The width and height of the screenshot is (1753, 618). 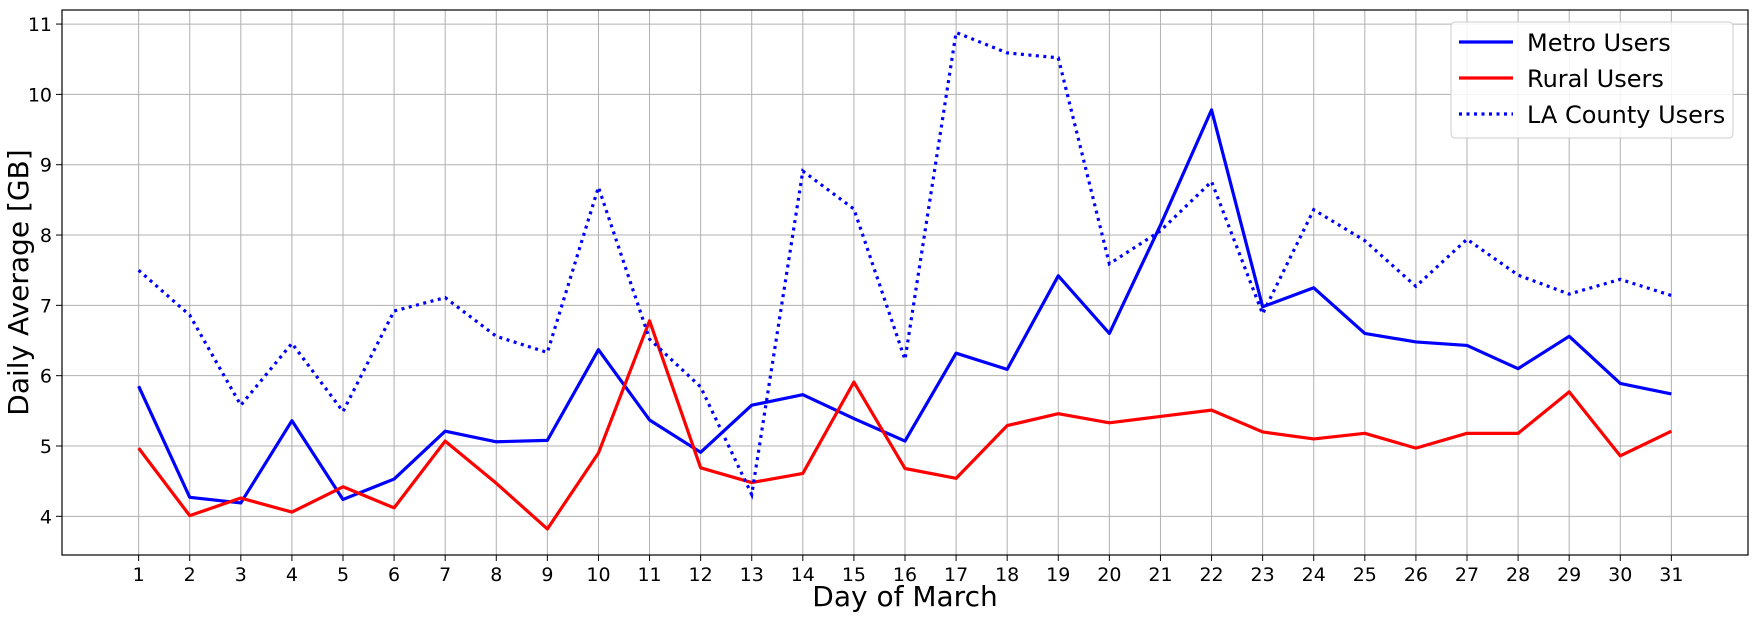 I want to click on x-axis-label: Day of March, so click(x=904, y=596).